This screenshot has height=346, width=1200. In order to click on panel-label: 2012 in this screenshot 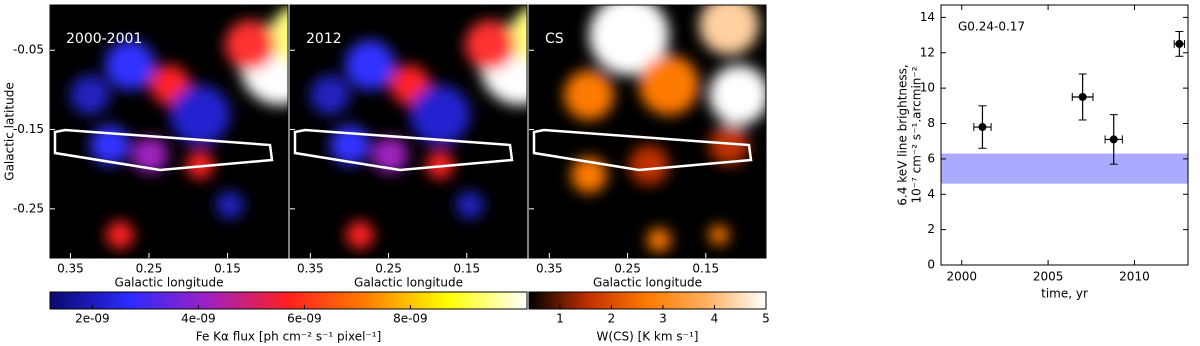, I will do `click(324, 39)`.